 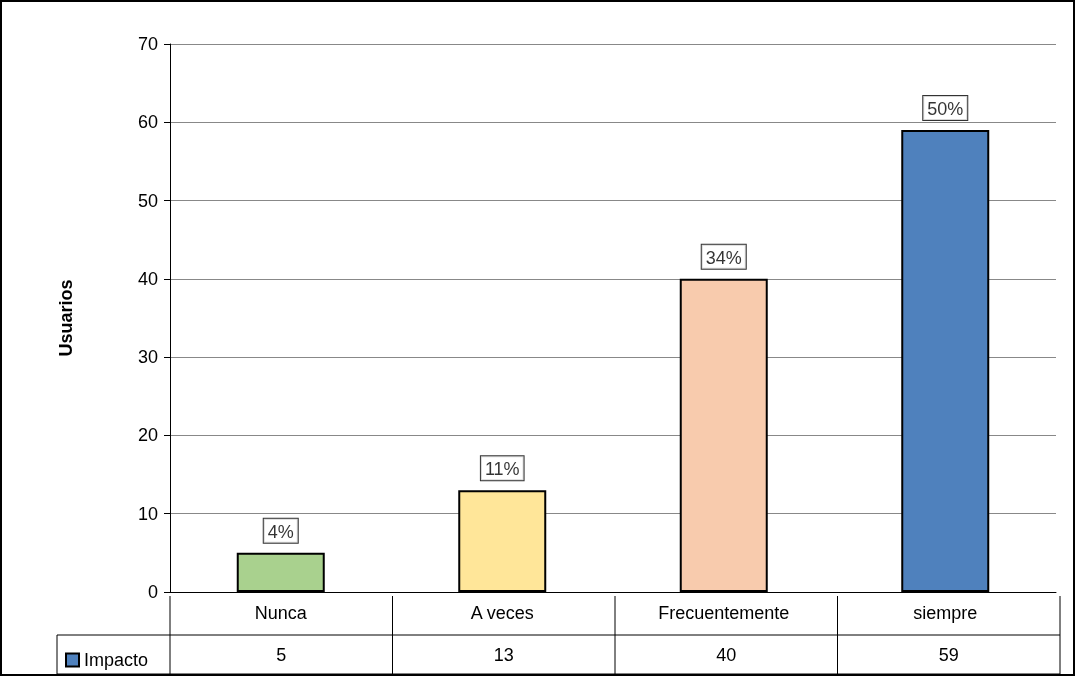 What do you see at coordinates (502, 613) in the screenshot?
I see `x-tick-label: A veces` at bounding box center [502, 613].